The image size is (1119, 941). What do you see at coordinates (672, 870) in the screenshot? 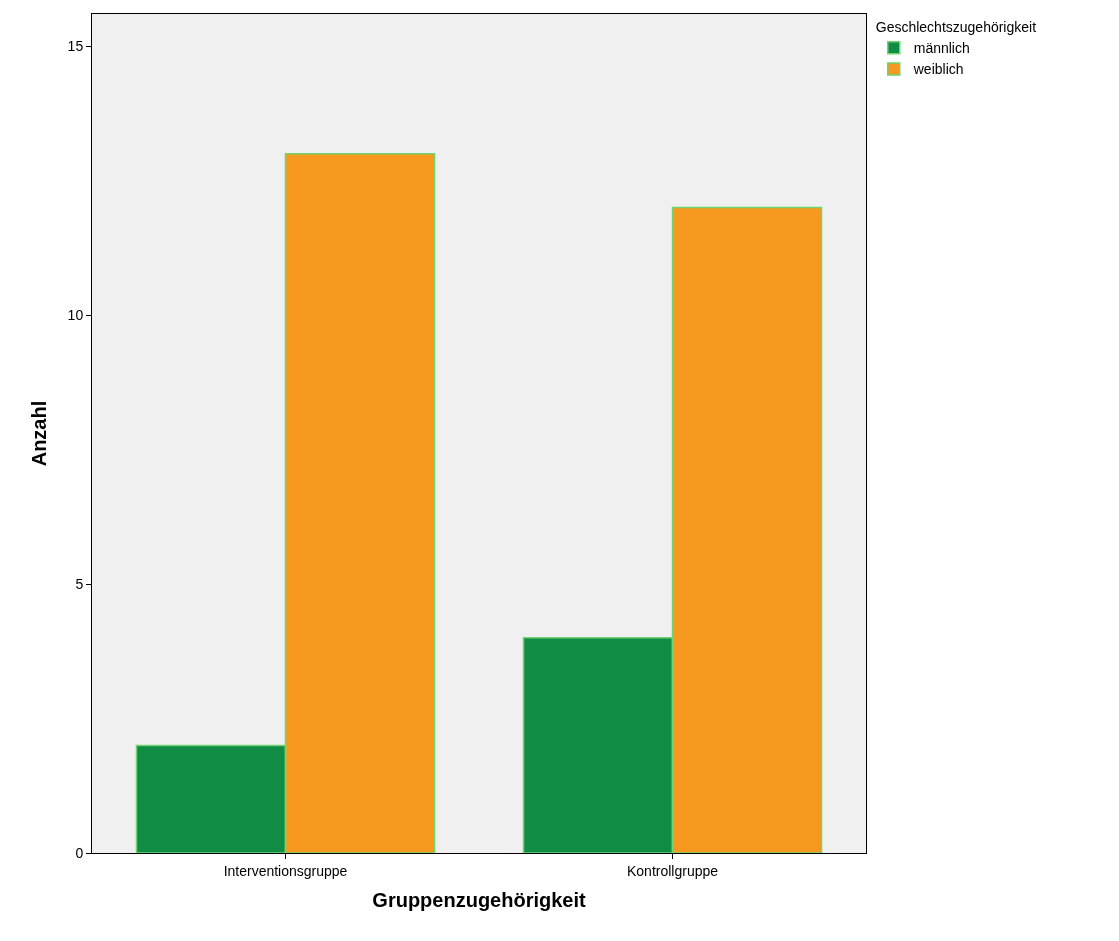
I see `x-tick-label: Kontrollgruppe` at bounding box center [672, 870].